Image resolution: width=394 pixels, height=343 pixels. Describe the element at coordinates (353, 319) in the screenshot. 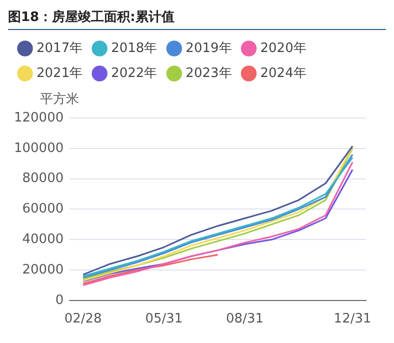

I see `x-tick-label: 12/31` at that location.